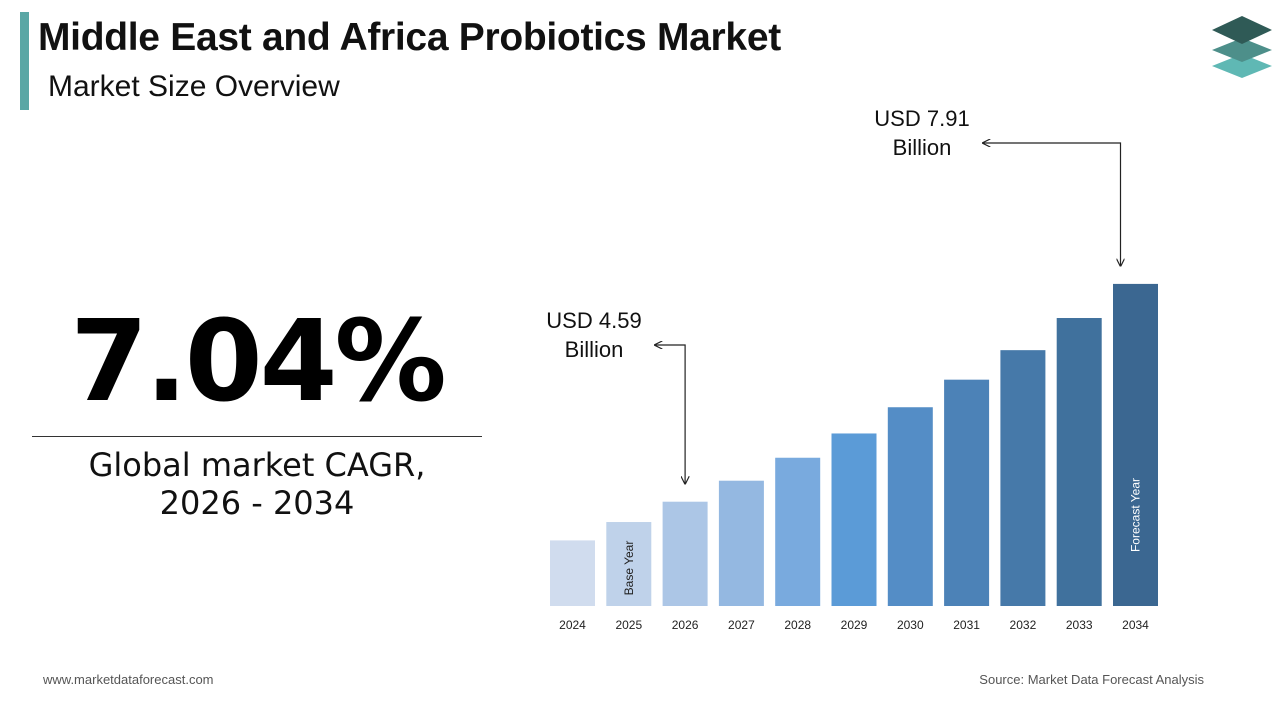 Image resolution: width=1280 pixels, height=720 pixels. Describe the element at coordinates (741, 625) in the screenshot. I see `x-tick-label-2027: 2027` at that location.